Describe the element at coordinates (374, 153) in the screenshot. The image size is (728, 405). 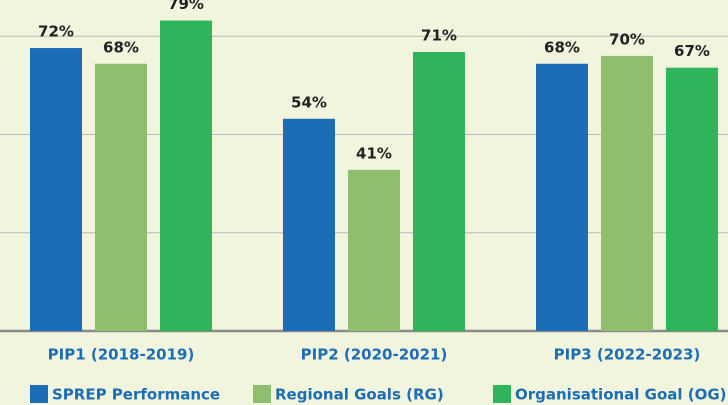
I see `data-label: 41%` at that location.